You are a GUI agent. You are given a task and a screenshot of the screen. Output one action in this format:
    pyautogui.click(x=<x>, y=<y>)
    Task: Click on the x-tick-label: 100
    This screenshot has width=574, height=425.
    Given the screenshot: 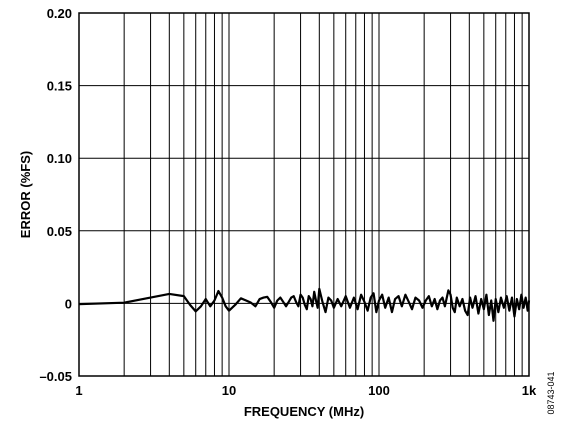 What is the action you would take?
    pyautogui.click(x=379, y=390)
    